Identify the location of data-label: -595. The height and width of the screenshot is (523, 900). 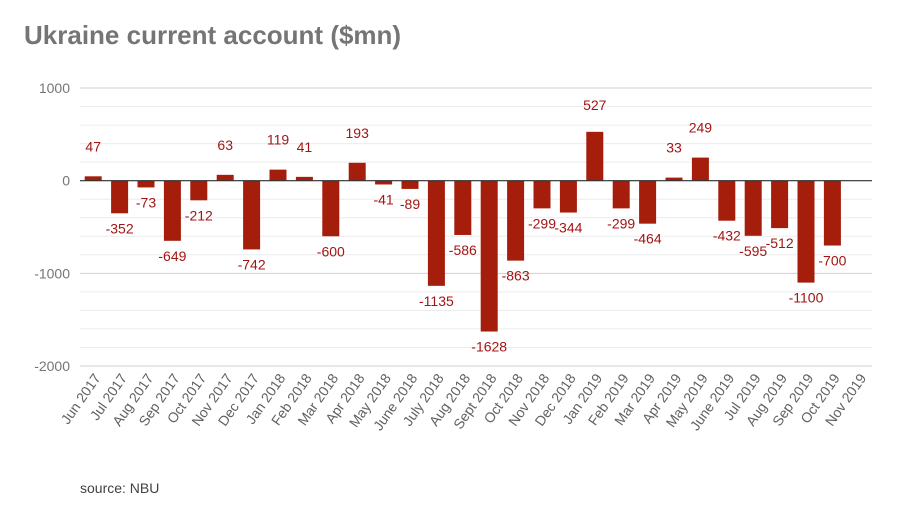
(753, 251).